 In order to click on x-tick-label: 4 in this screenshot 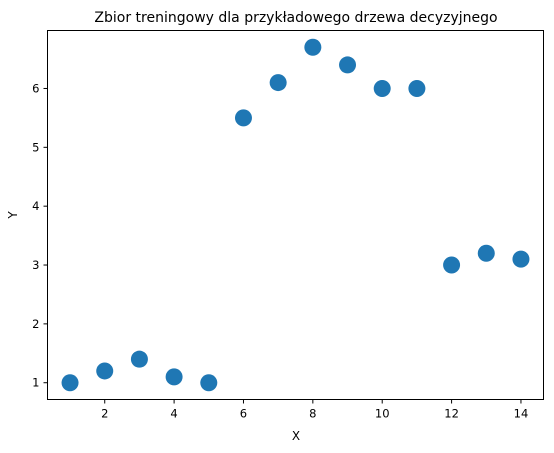, I will do `click(173, 414)`.